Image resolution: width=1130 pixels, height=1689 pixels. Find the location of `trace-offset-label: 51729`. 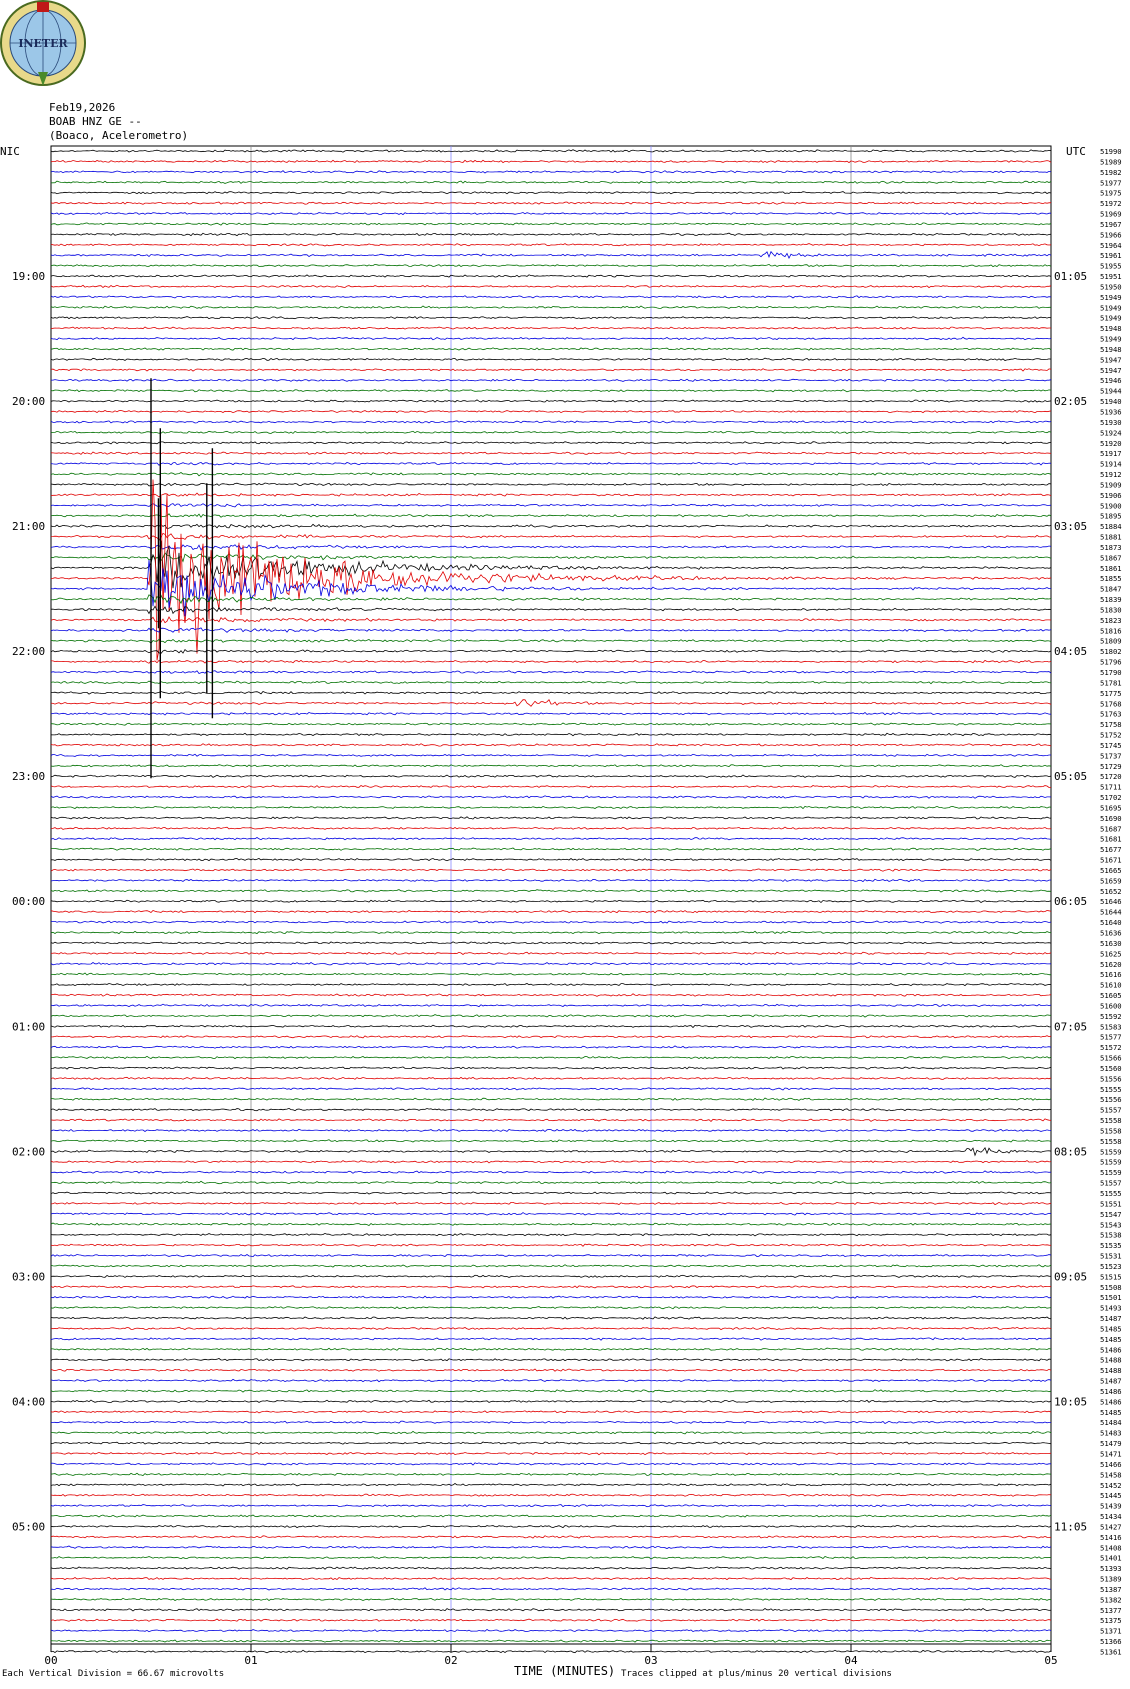

trace-offset-label: 51729 is located at coordinates (1111, 766).